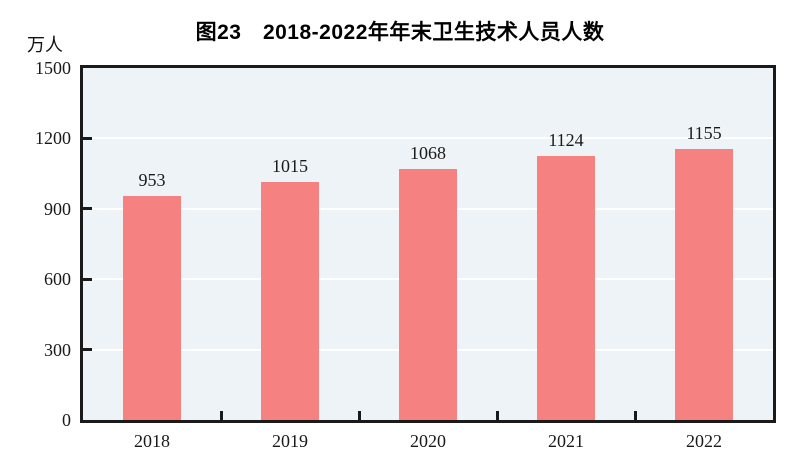  What do you see at coordinates (290, 165) in the screenshot?
I see `bar-value-label: 1015` at bounding box center [290, 165].